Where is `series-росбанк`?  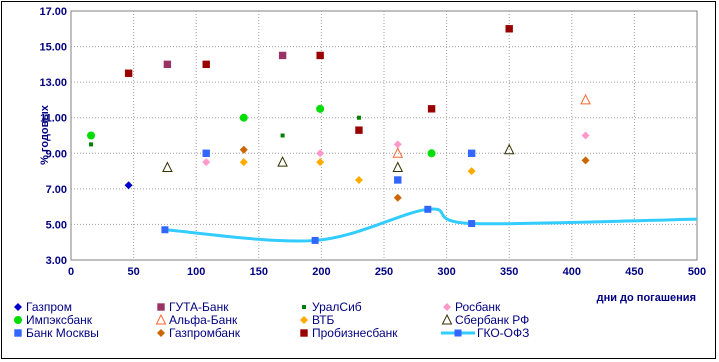
series-росбанк is located at coordinates (396, 149).